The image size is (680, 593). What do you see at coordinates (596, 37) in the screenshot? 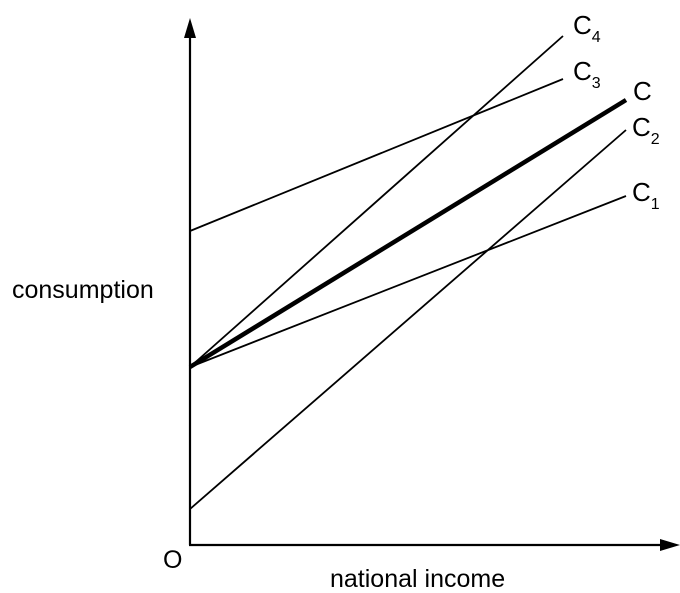
I see `label-c4-subscript: 4` at bounding box center [596, 37].